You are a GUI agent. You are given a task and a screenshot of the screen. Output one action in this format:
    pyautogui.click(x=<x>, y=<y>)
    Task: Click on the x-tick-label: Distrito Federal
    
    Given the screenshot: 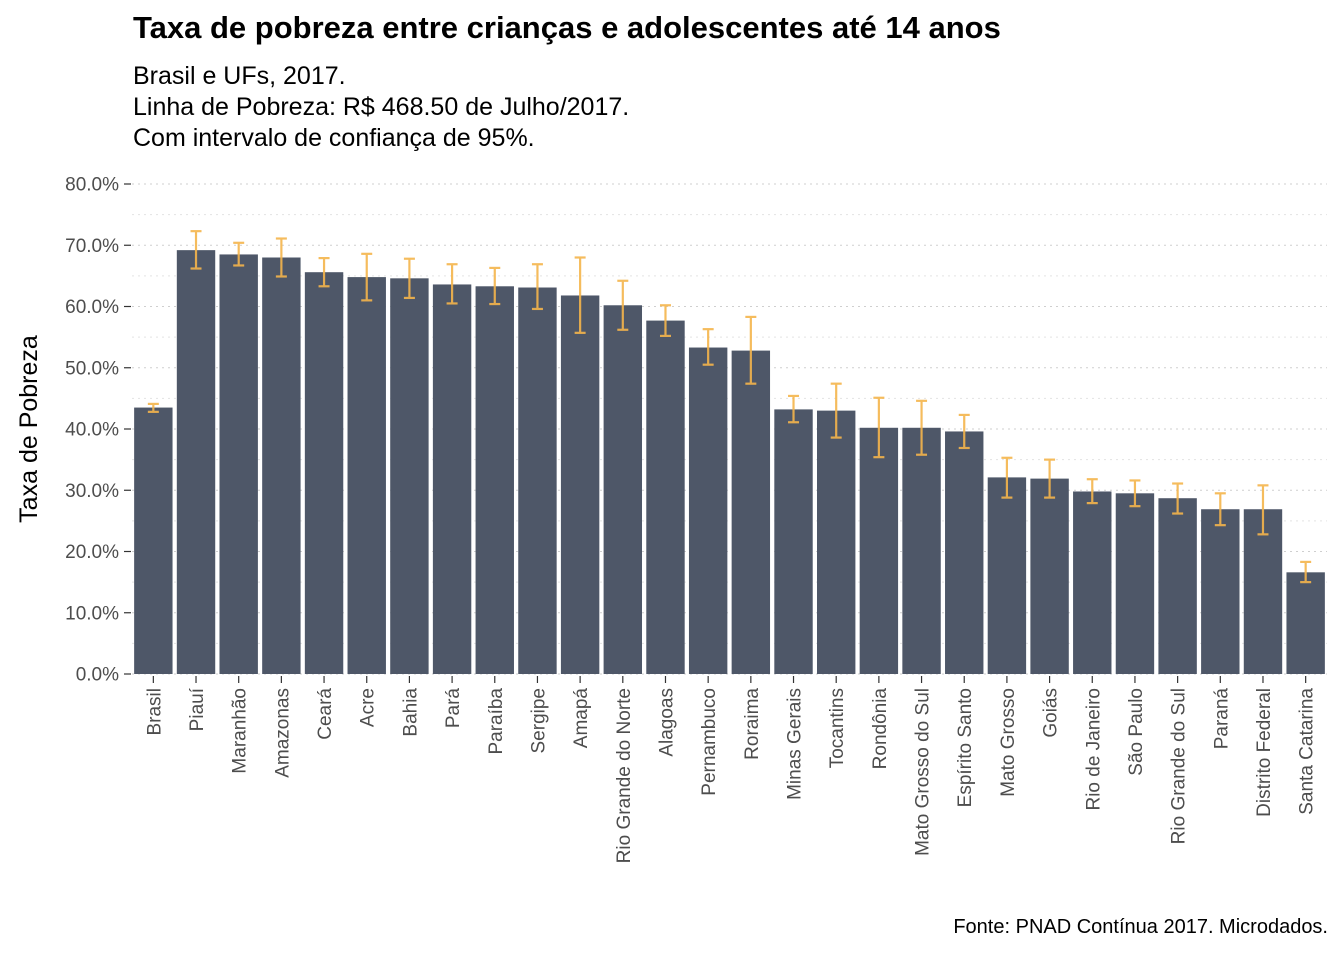 What is the action you would take?
    pyautogui.click(x=1264, y=752)
    